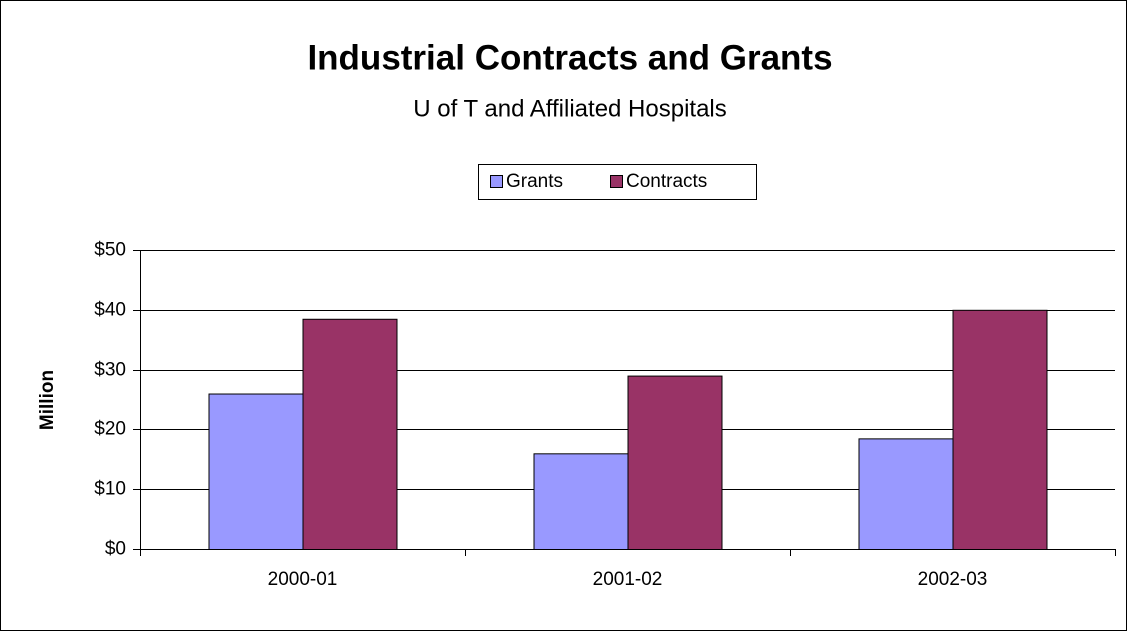  I want to click on legend-label: Contracts, so click(666, 181).